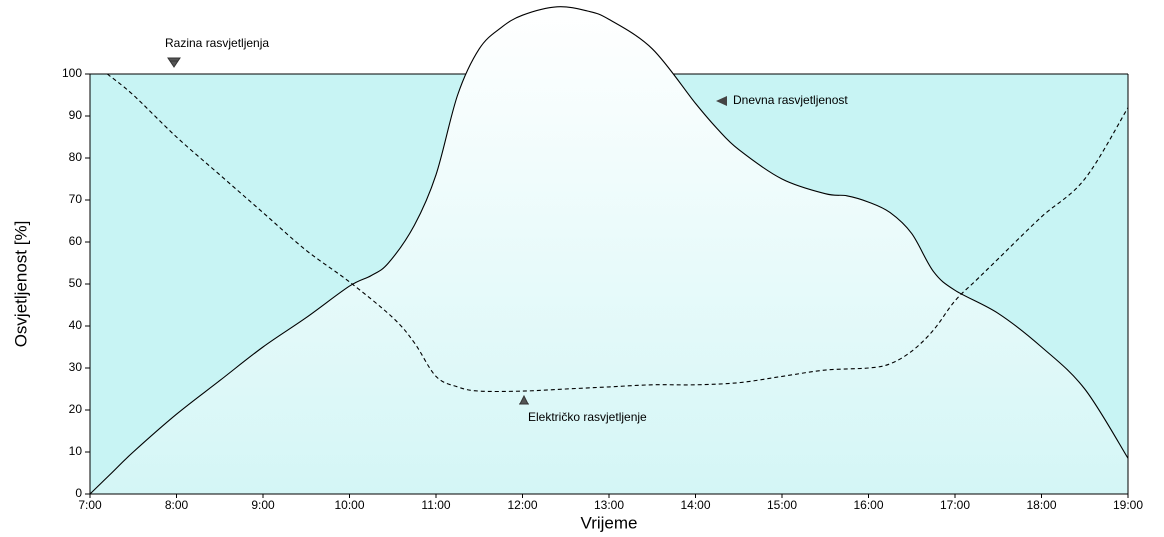  I want to click on x-tick-label: 8:00, so click(177, 505).